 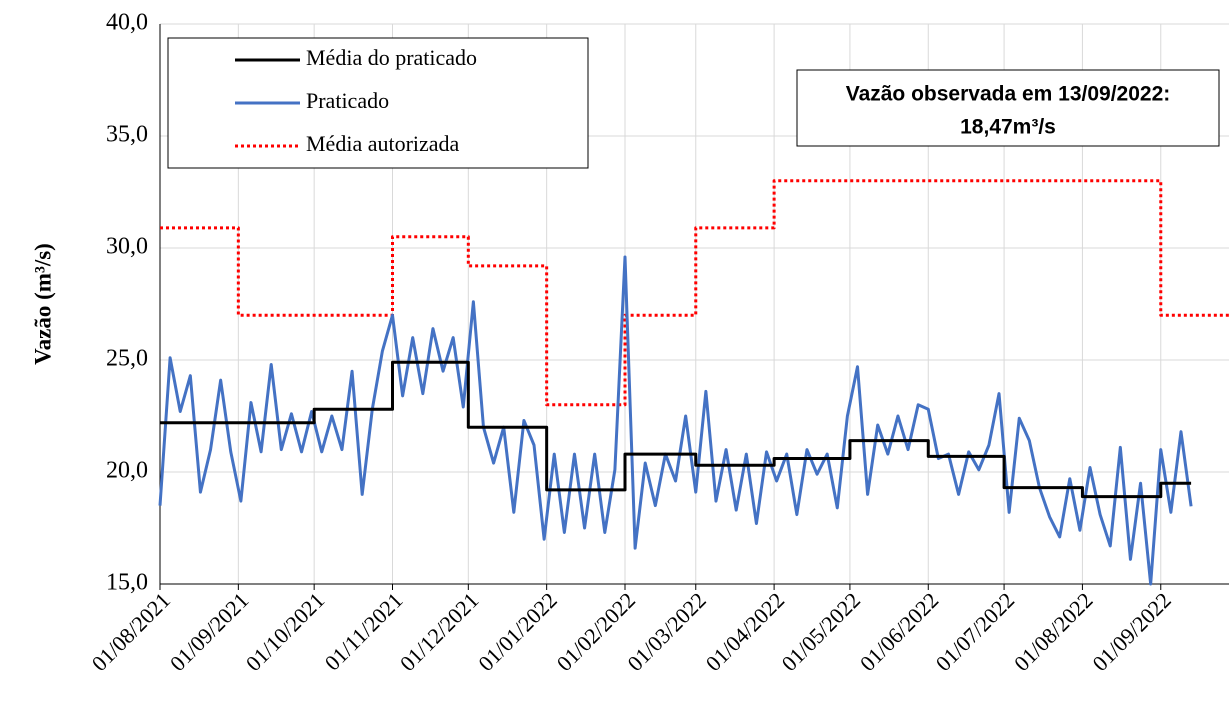 I want to click on x-tick-label: 01/08/2021, so click(x=131, y=631).